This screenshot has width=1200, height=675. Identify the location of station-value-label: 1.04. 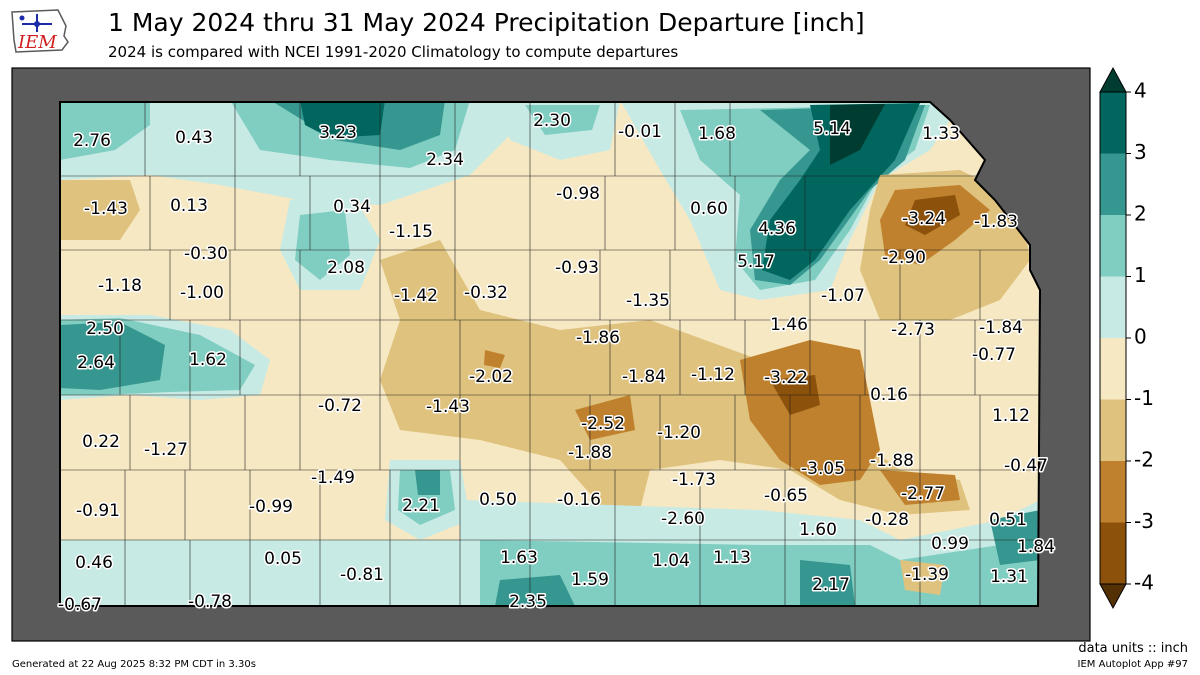
(671, 561).